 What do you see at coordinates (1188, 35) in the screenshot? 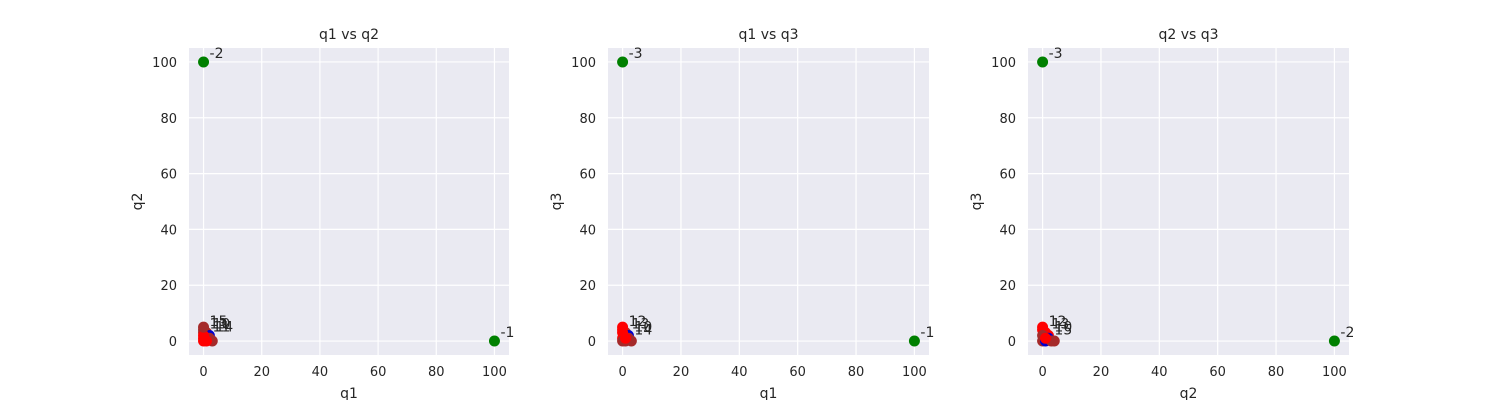
I see `chart-title: q2 vs q3` at bounding box center [1188, 35].